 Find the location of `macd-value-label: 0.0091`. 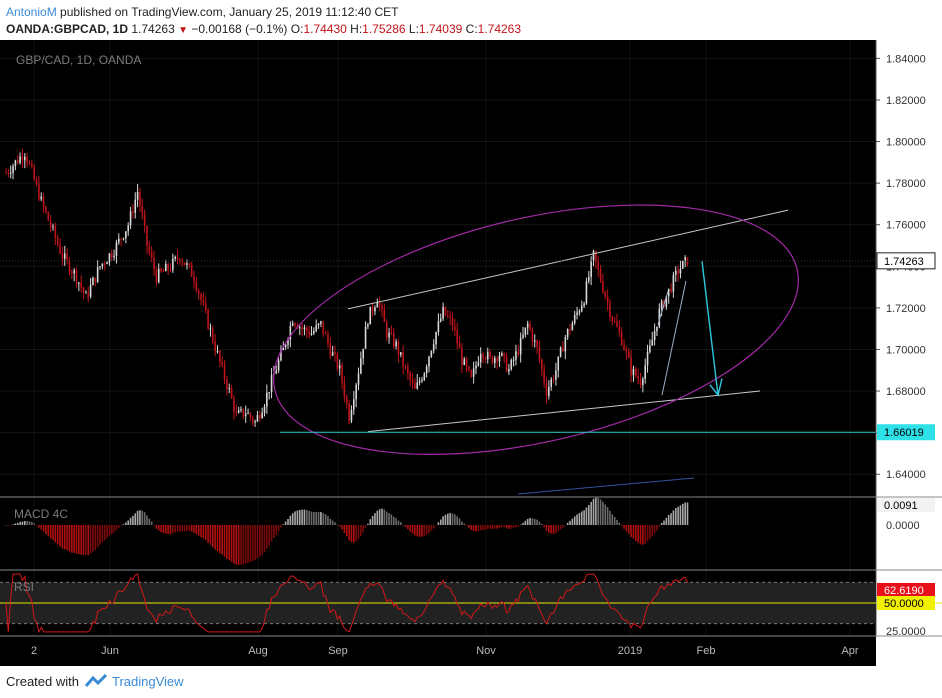

macd-value-label: 0.0091 is located at coordinates (901, 506).